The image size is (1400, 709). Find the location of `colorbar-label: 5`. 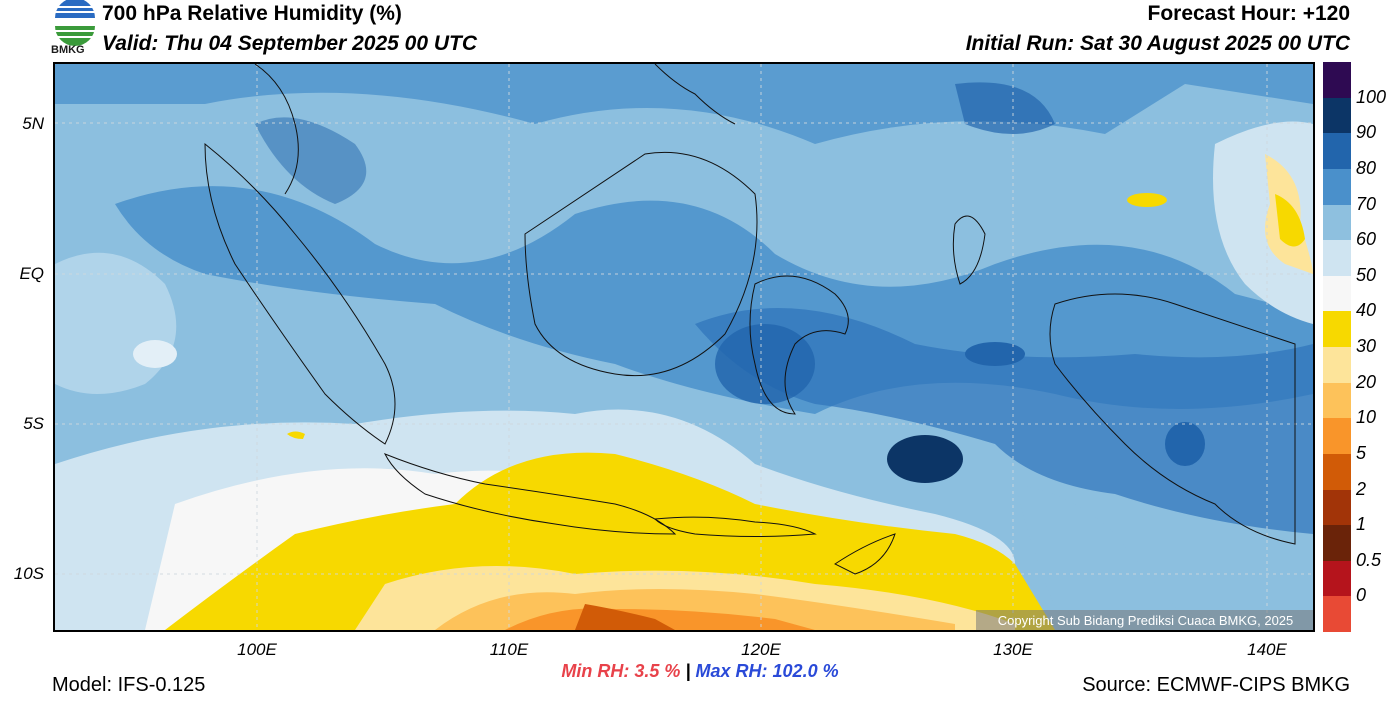

colorbar-label: 5 is located at coordinates (1361, 452).